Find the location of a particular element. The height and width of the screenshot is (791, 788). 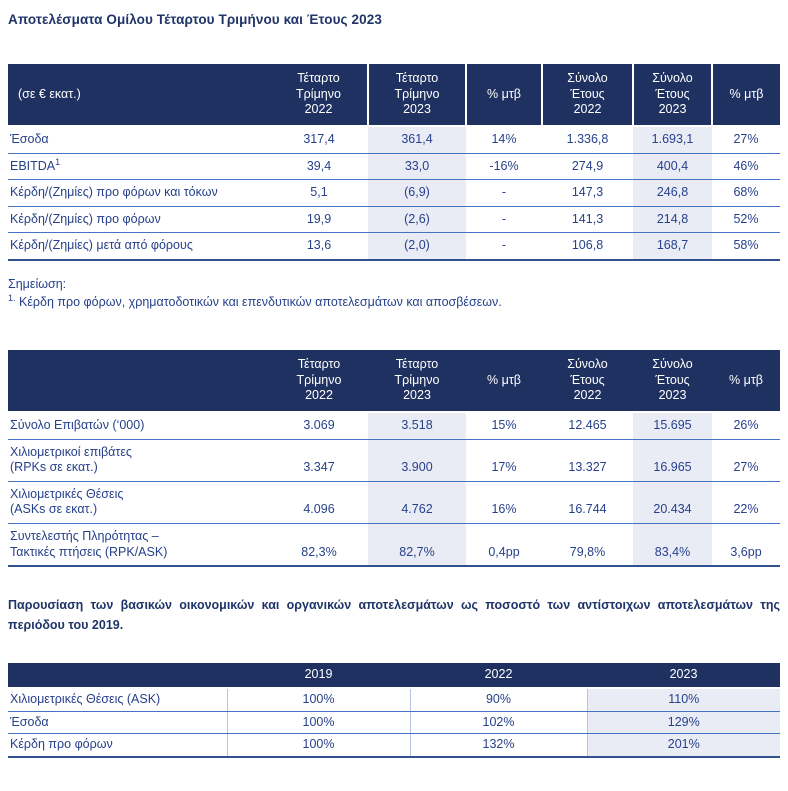

row-label-cell: Κέρδη/(Ζημίες) προ φόρων is located at coordinates (139, 220).